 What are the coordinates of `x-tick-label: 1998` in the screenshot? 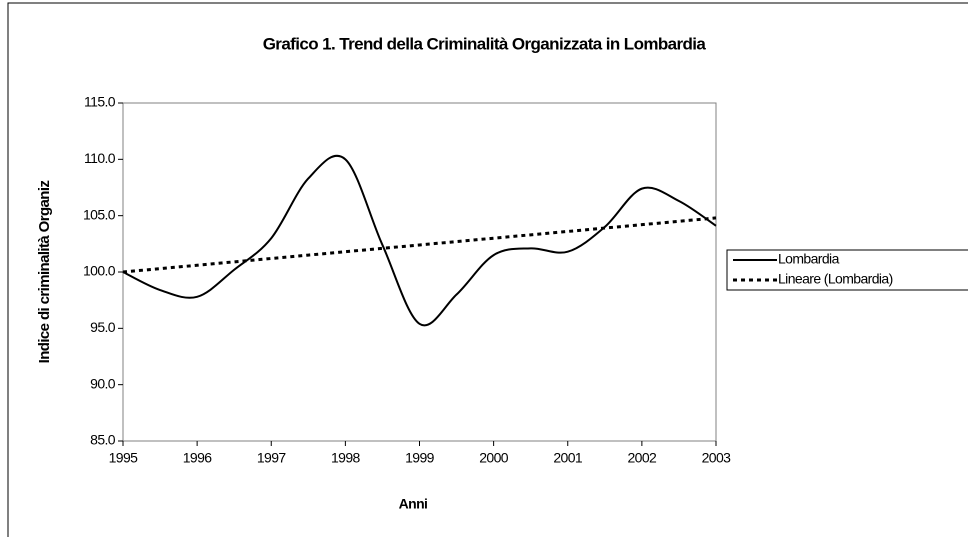 It's located at (346, 458).